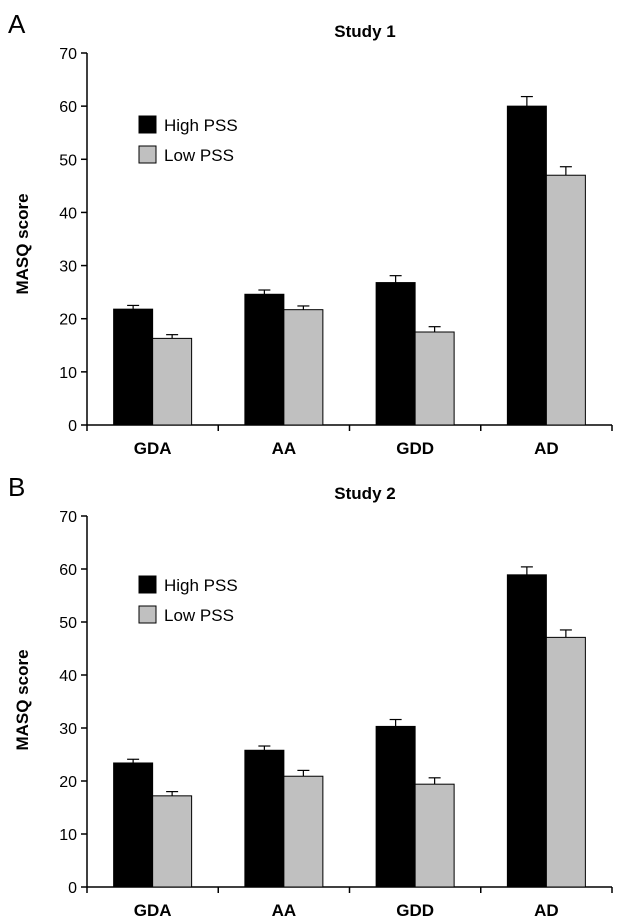  I want to click on y-axis-label-a: MASQ score, so click(22, 243).